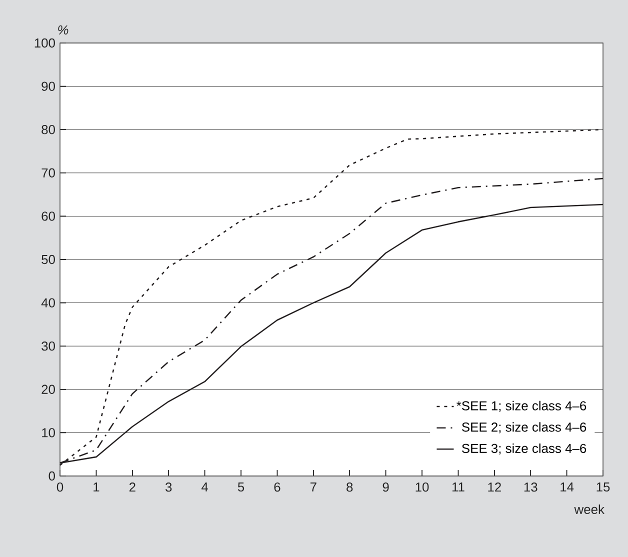 The width and height of the screenshot is (628, 557). I want to click on y-axis-title: %, so click(63, 29).